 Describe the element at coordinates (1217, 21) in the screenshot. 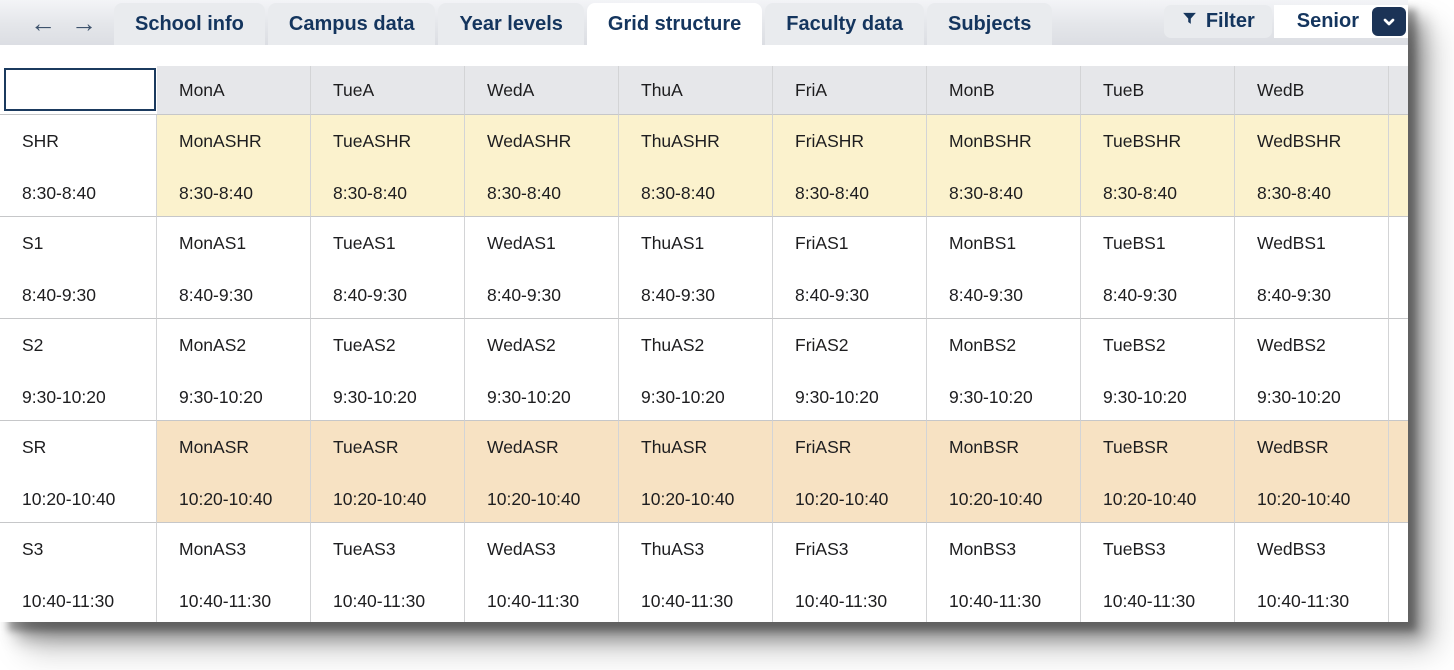

I see `filter-button: Filter` at that location.